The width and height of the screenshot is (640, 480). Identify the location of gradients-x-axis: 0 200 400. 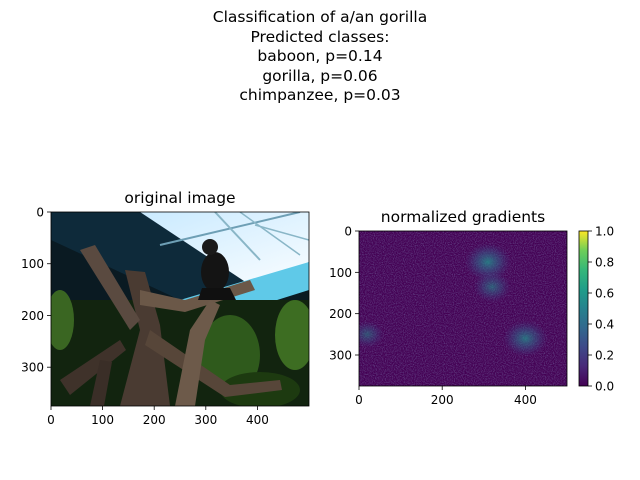
(446, 396).